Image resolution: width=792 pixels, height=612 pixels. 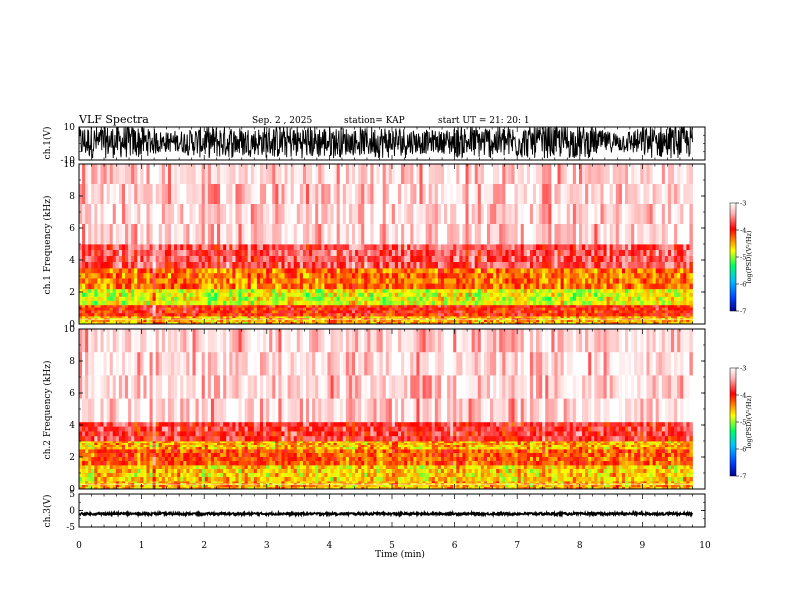 I want to click on figure-title: VLF Spectra, so click(x=113, y=119).